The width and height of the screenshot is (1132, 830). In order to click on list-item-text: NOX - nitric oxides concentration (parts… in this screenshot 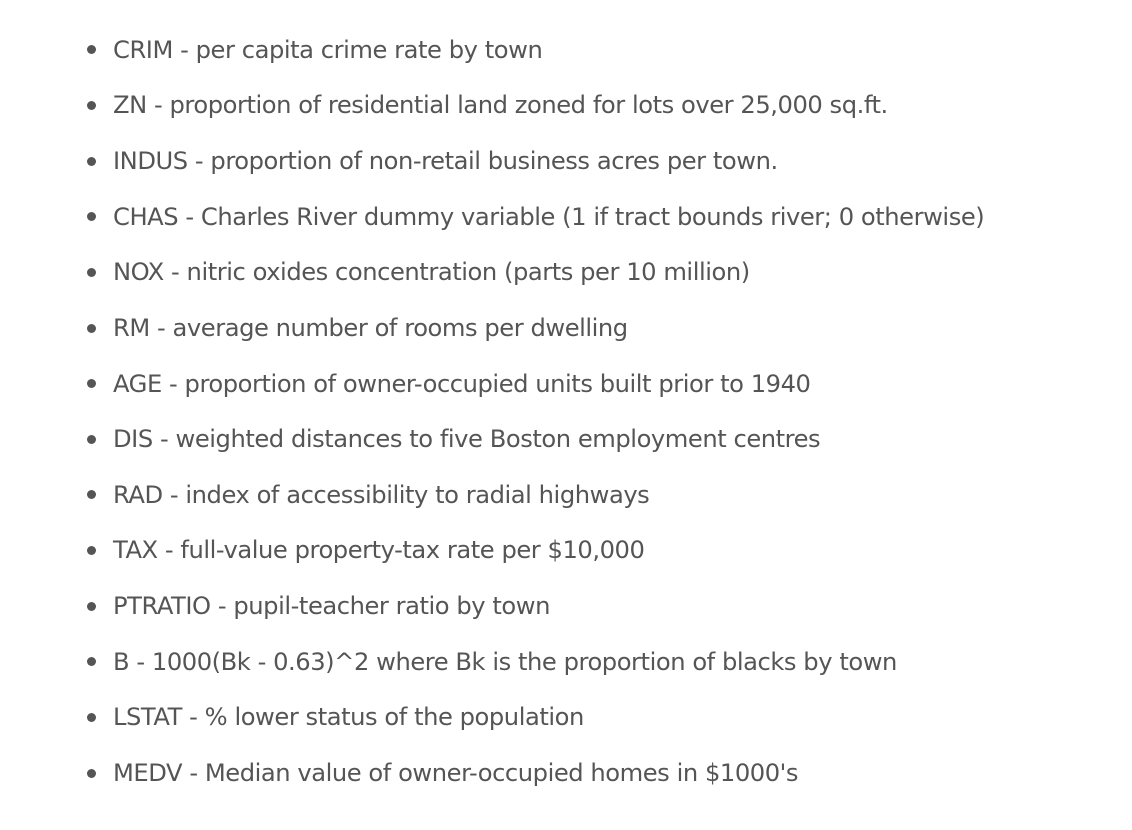, I will do `click(431, 272)`.